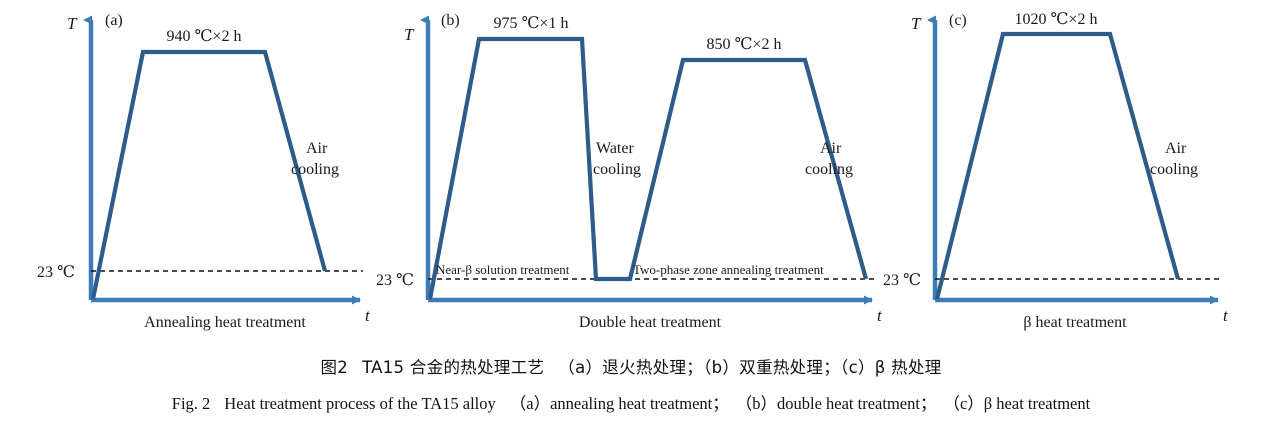 Image resolution: width=1262 pixels, height=436 pixels. What do you see at coordinates (1176, 148) in the screenshot?
I see `panel-c-cooling-label-line1: Air` at bounding box center [1176, 148].